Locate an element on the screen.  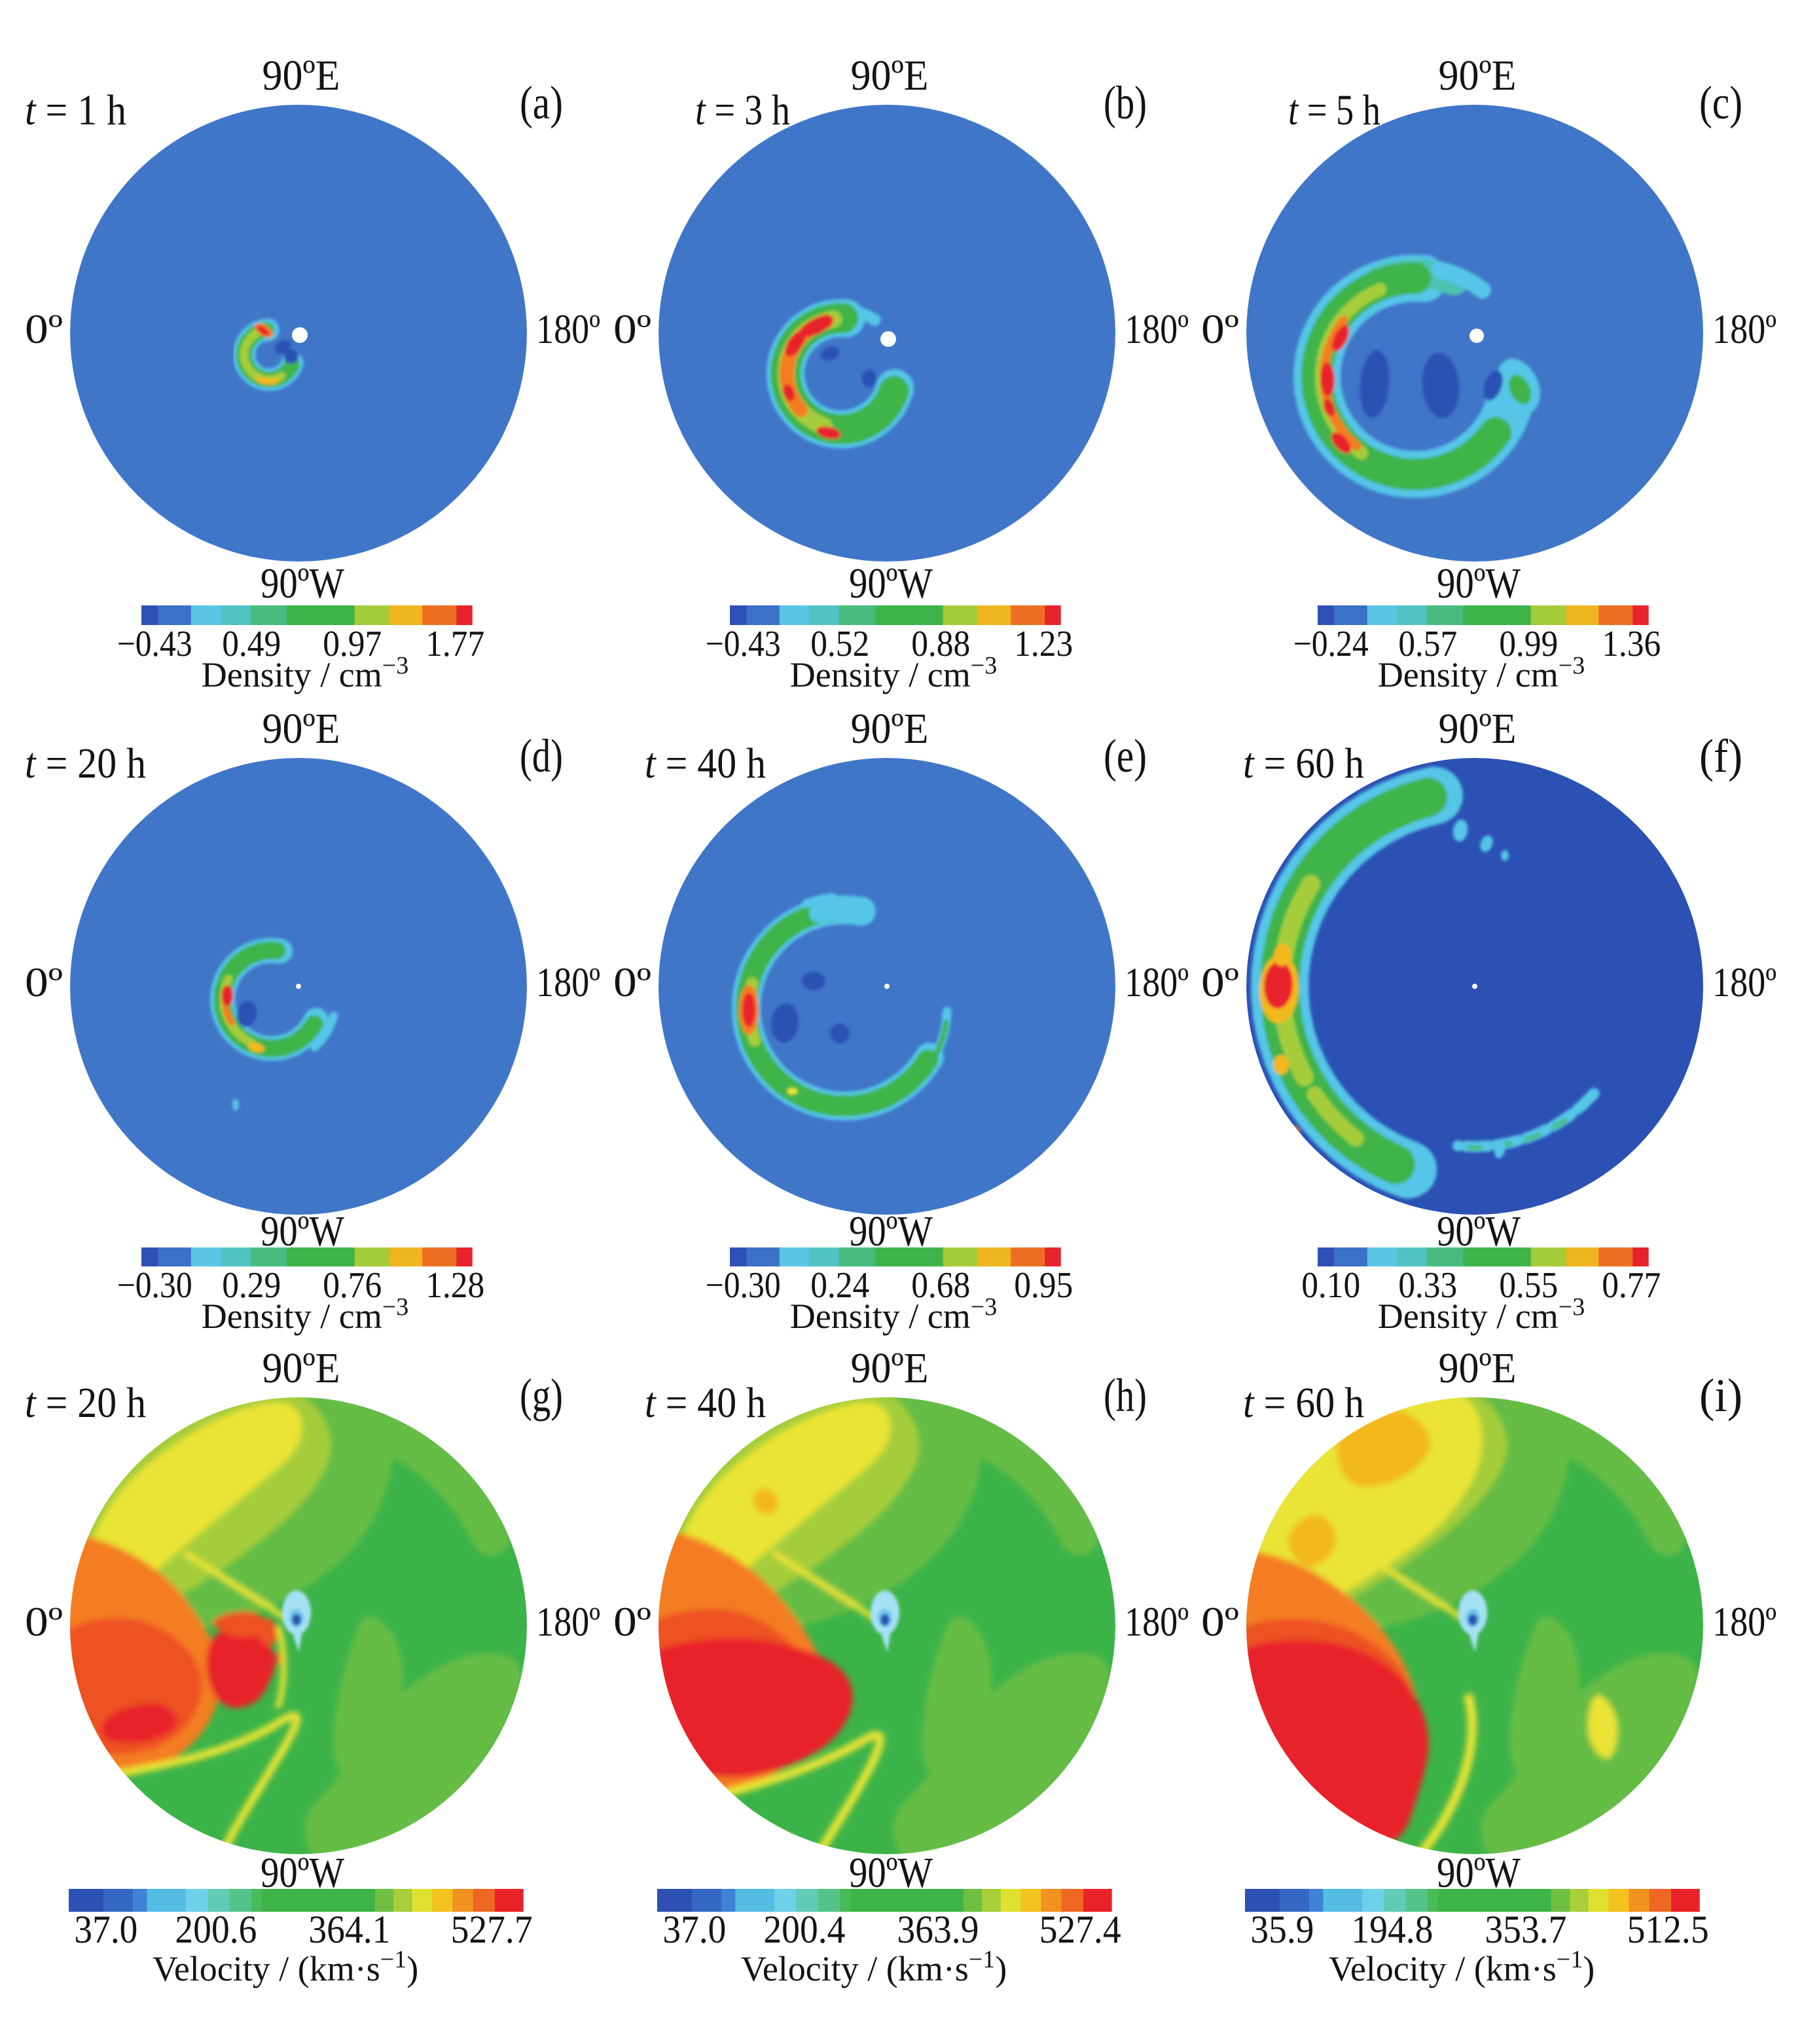
svg-text: 527.4 is located at coordinates (1080, 1930).